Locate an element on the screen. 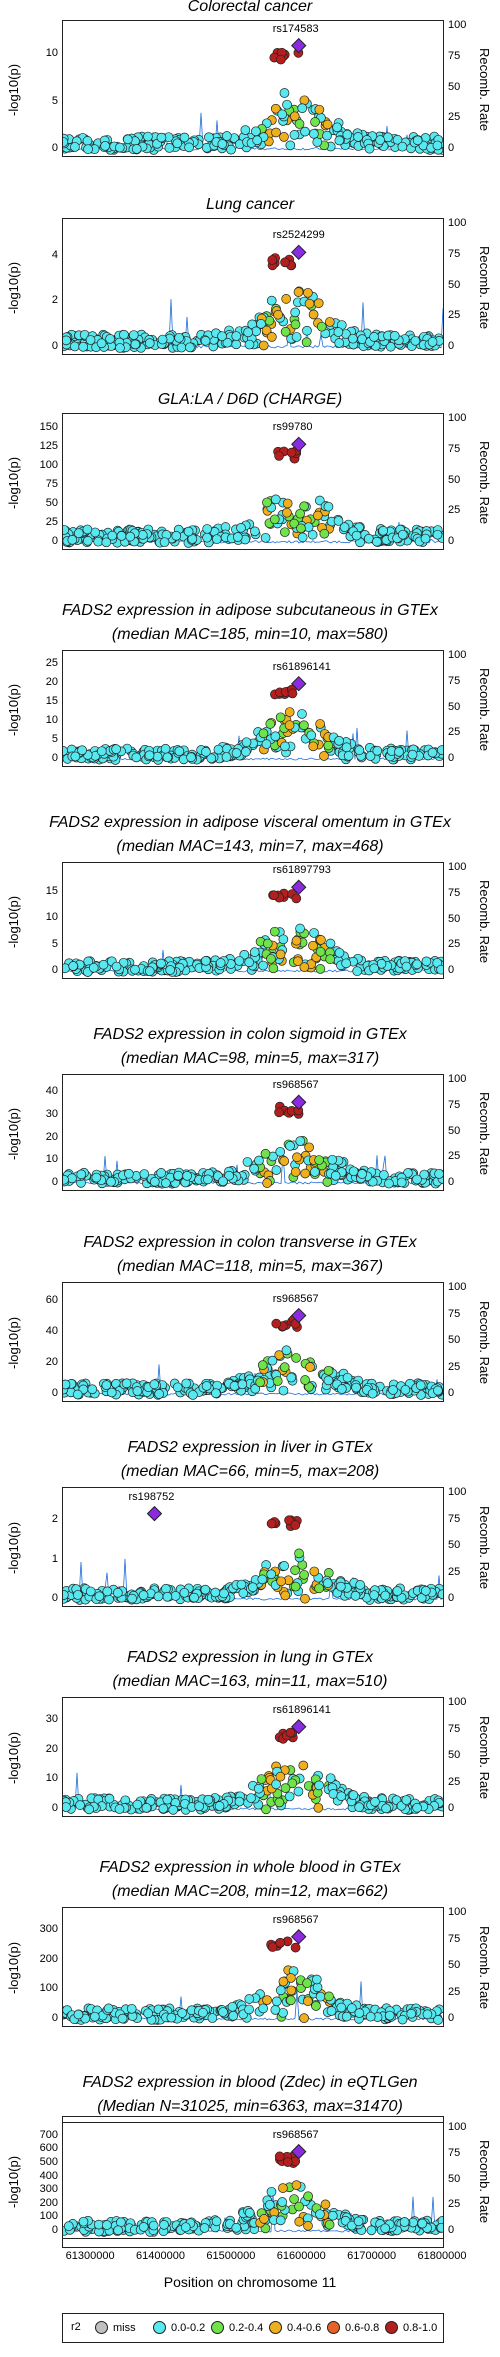 The width and height of the screenshot is (500, 2357). y-tick-label: 0 is located at coordinates (54, 1182).